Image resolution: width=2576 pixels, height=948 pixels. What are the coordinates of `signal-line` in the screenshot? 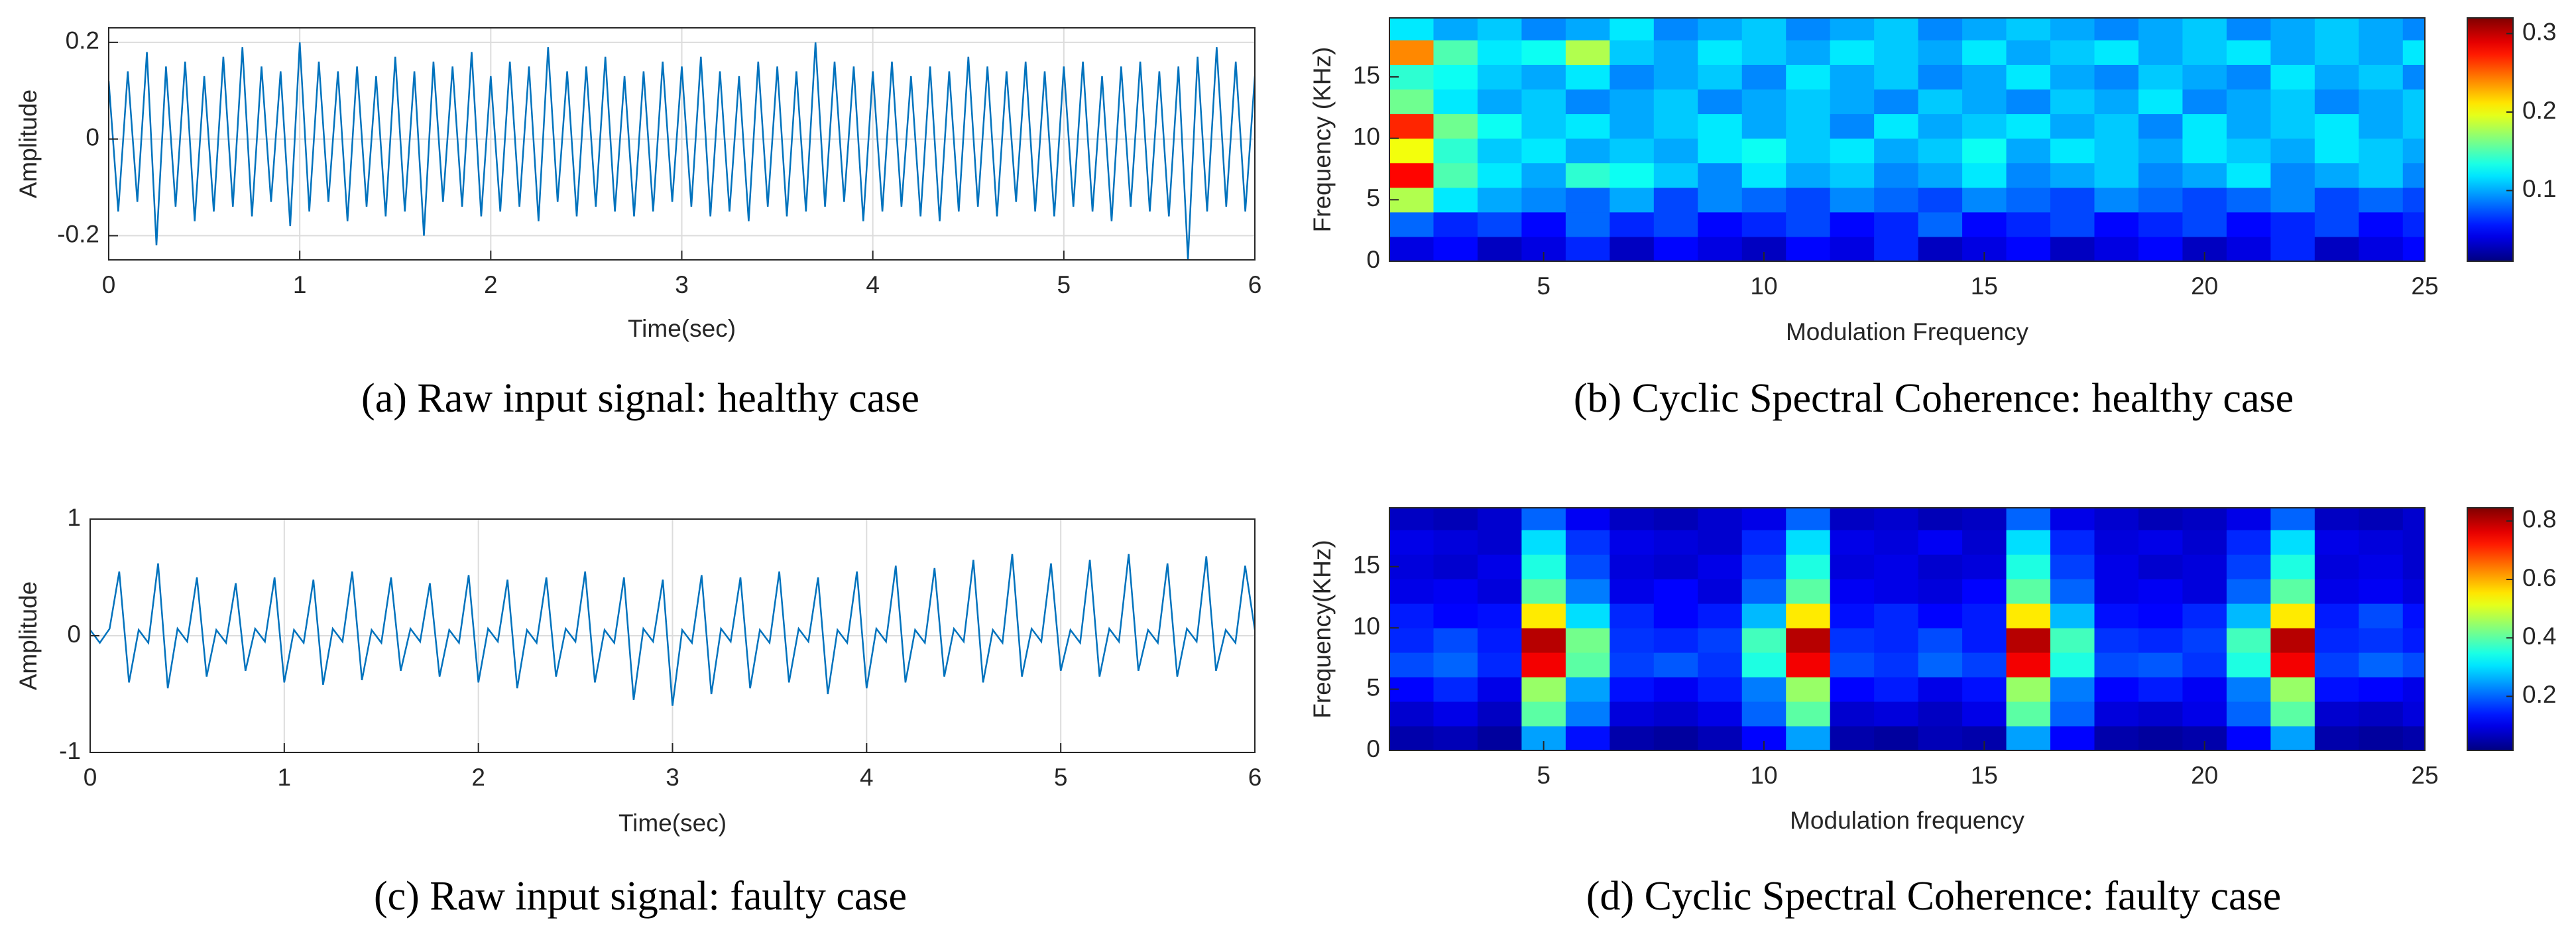 It's located at (673, 630).